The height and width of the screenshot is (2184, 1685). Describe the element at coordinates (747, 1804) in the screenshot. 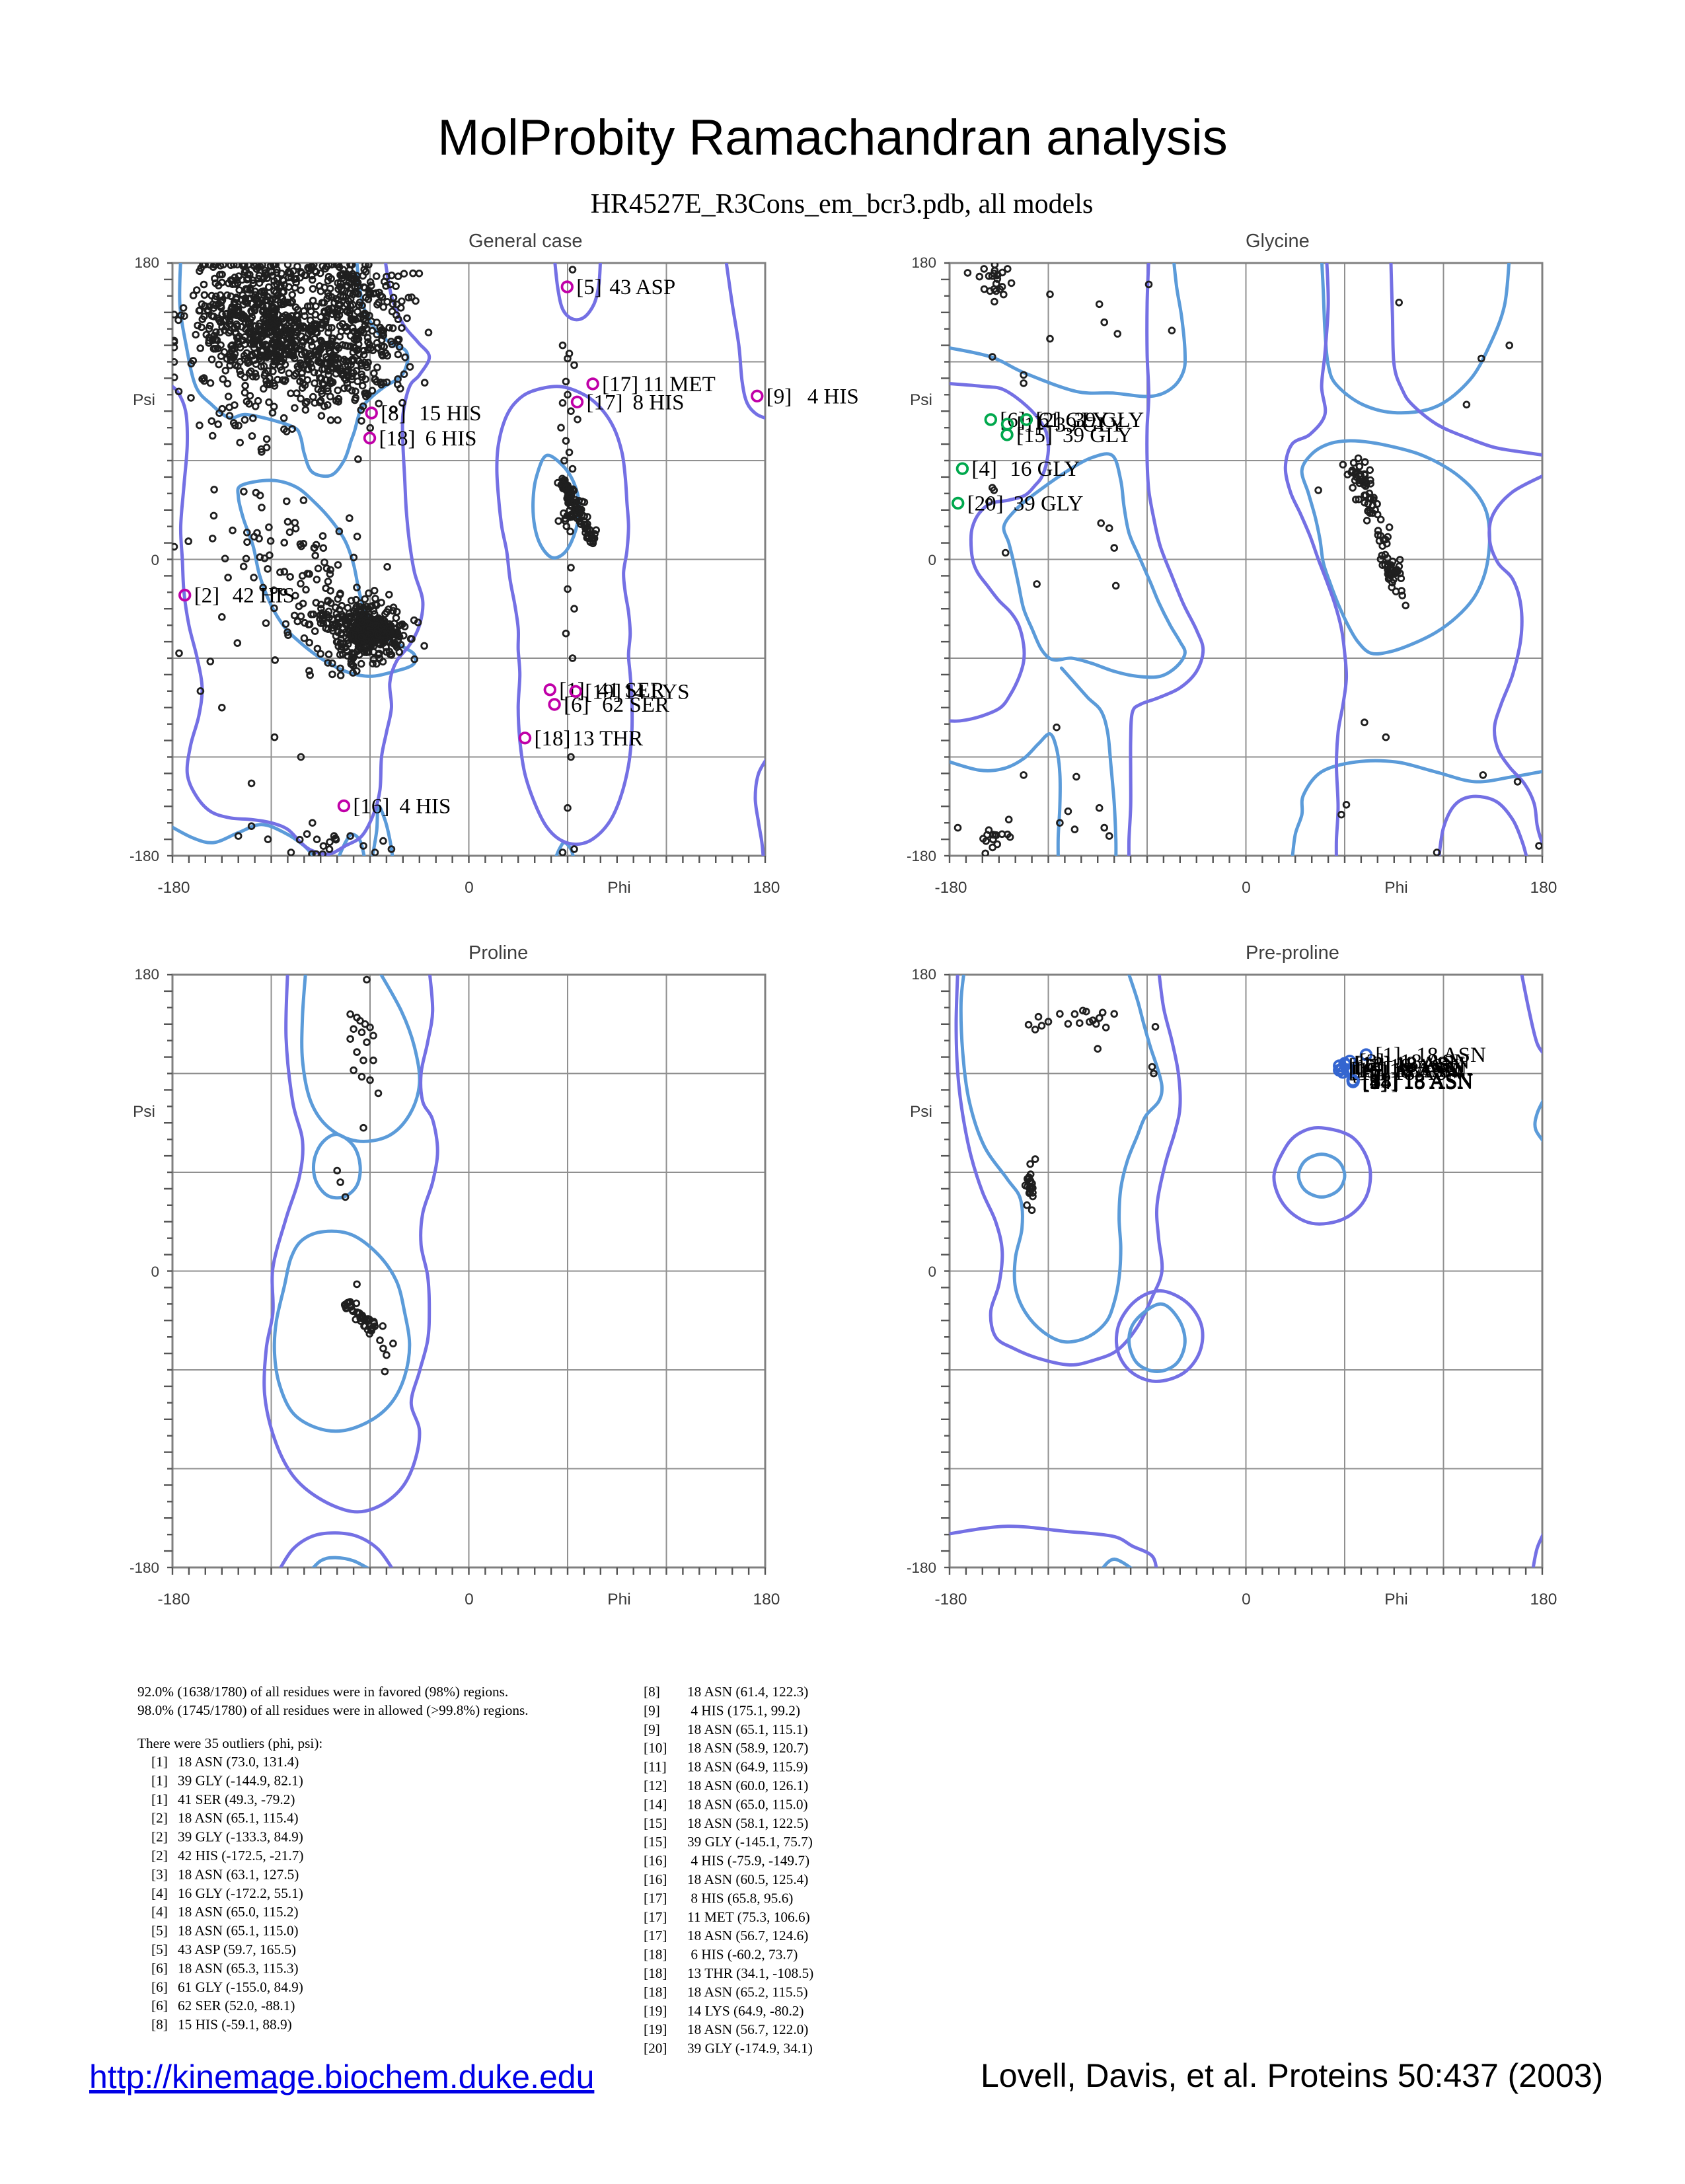

I see `svg-text: 18 ASN (65.0, 115.0)` at that location.